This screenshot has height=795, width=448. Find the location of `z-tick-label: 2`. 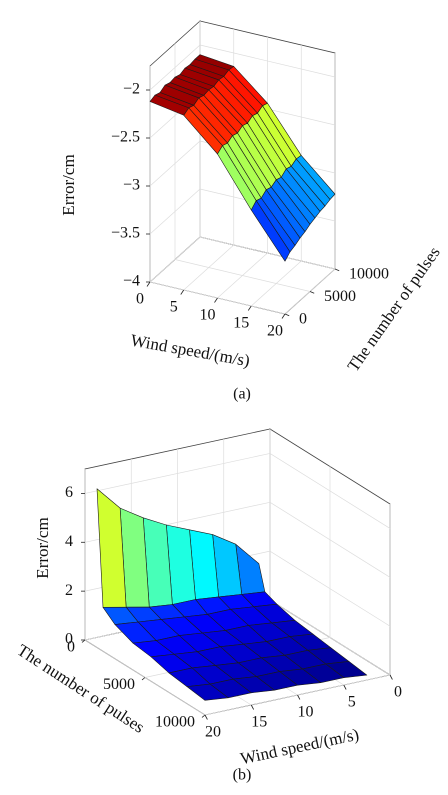

z-tick-label: 2 is located at coordinates (69, 590).